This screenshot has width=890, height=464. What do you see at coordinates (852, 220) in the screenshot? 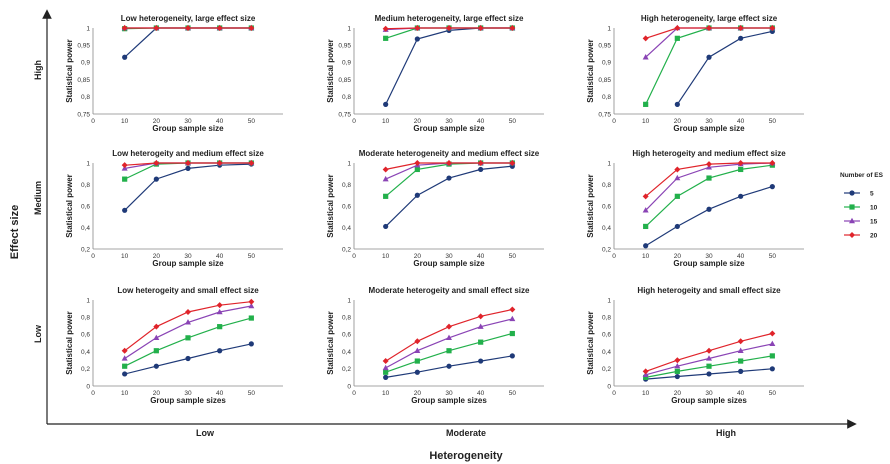
I see `point-series-15-legend` at bounding box center [852, 220].